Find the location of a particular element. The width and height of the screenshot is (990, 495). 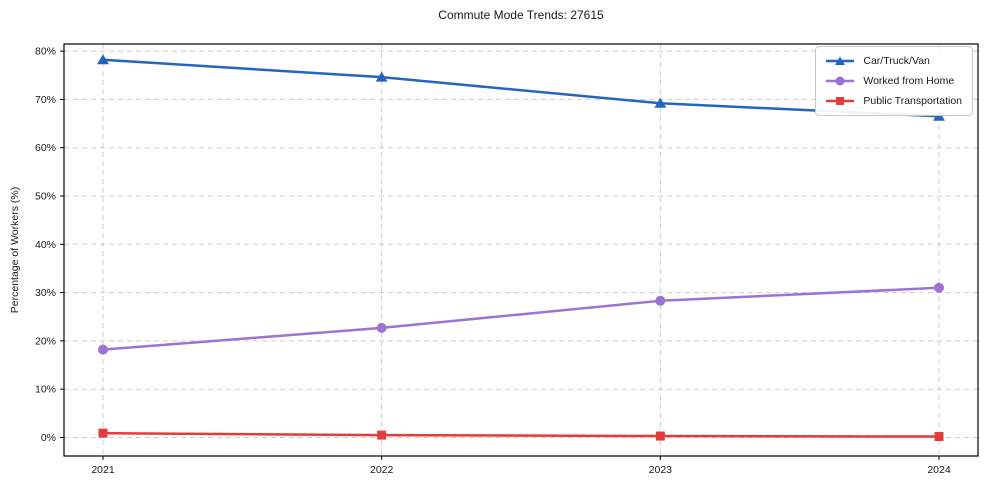

series-line-car-truck-van is located at coordinates (521, 88).